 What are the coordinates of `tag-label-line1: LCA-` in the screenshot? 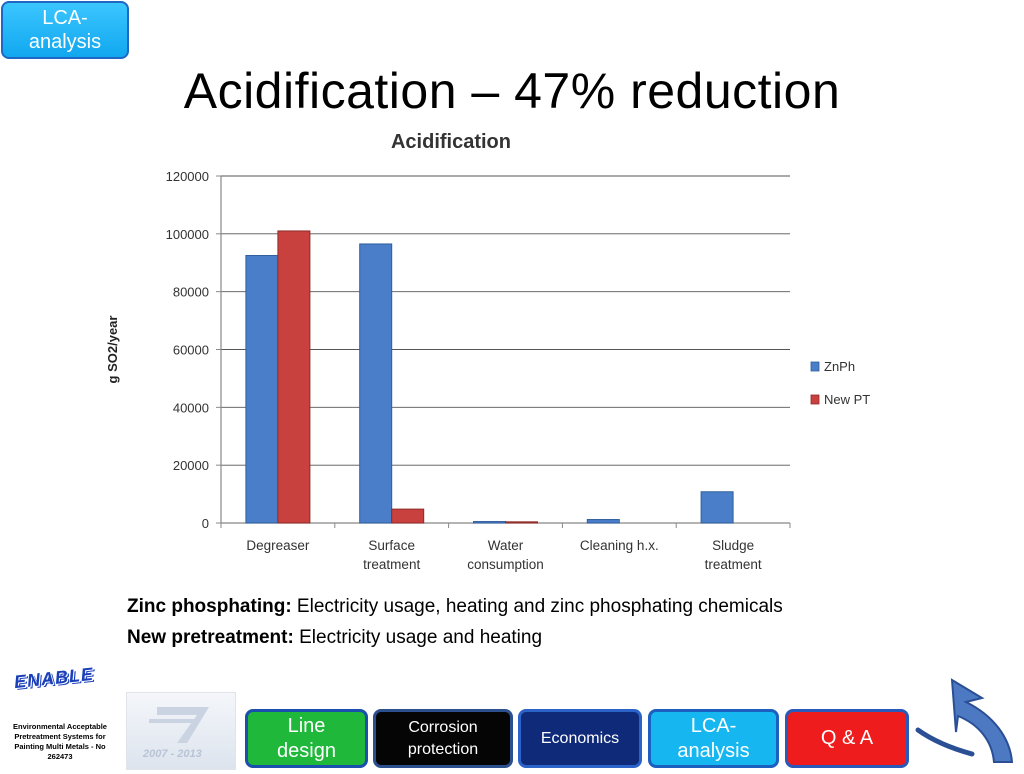 It's located at (65, 18).